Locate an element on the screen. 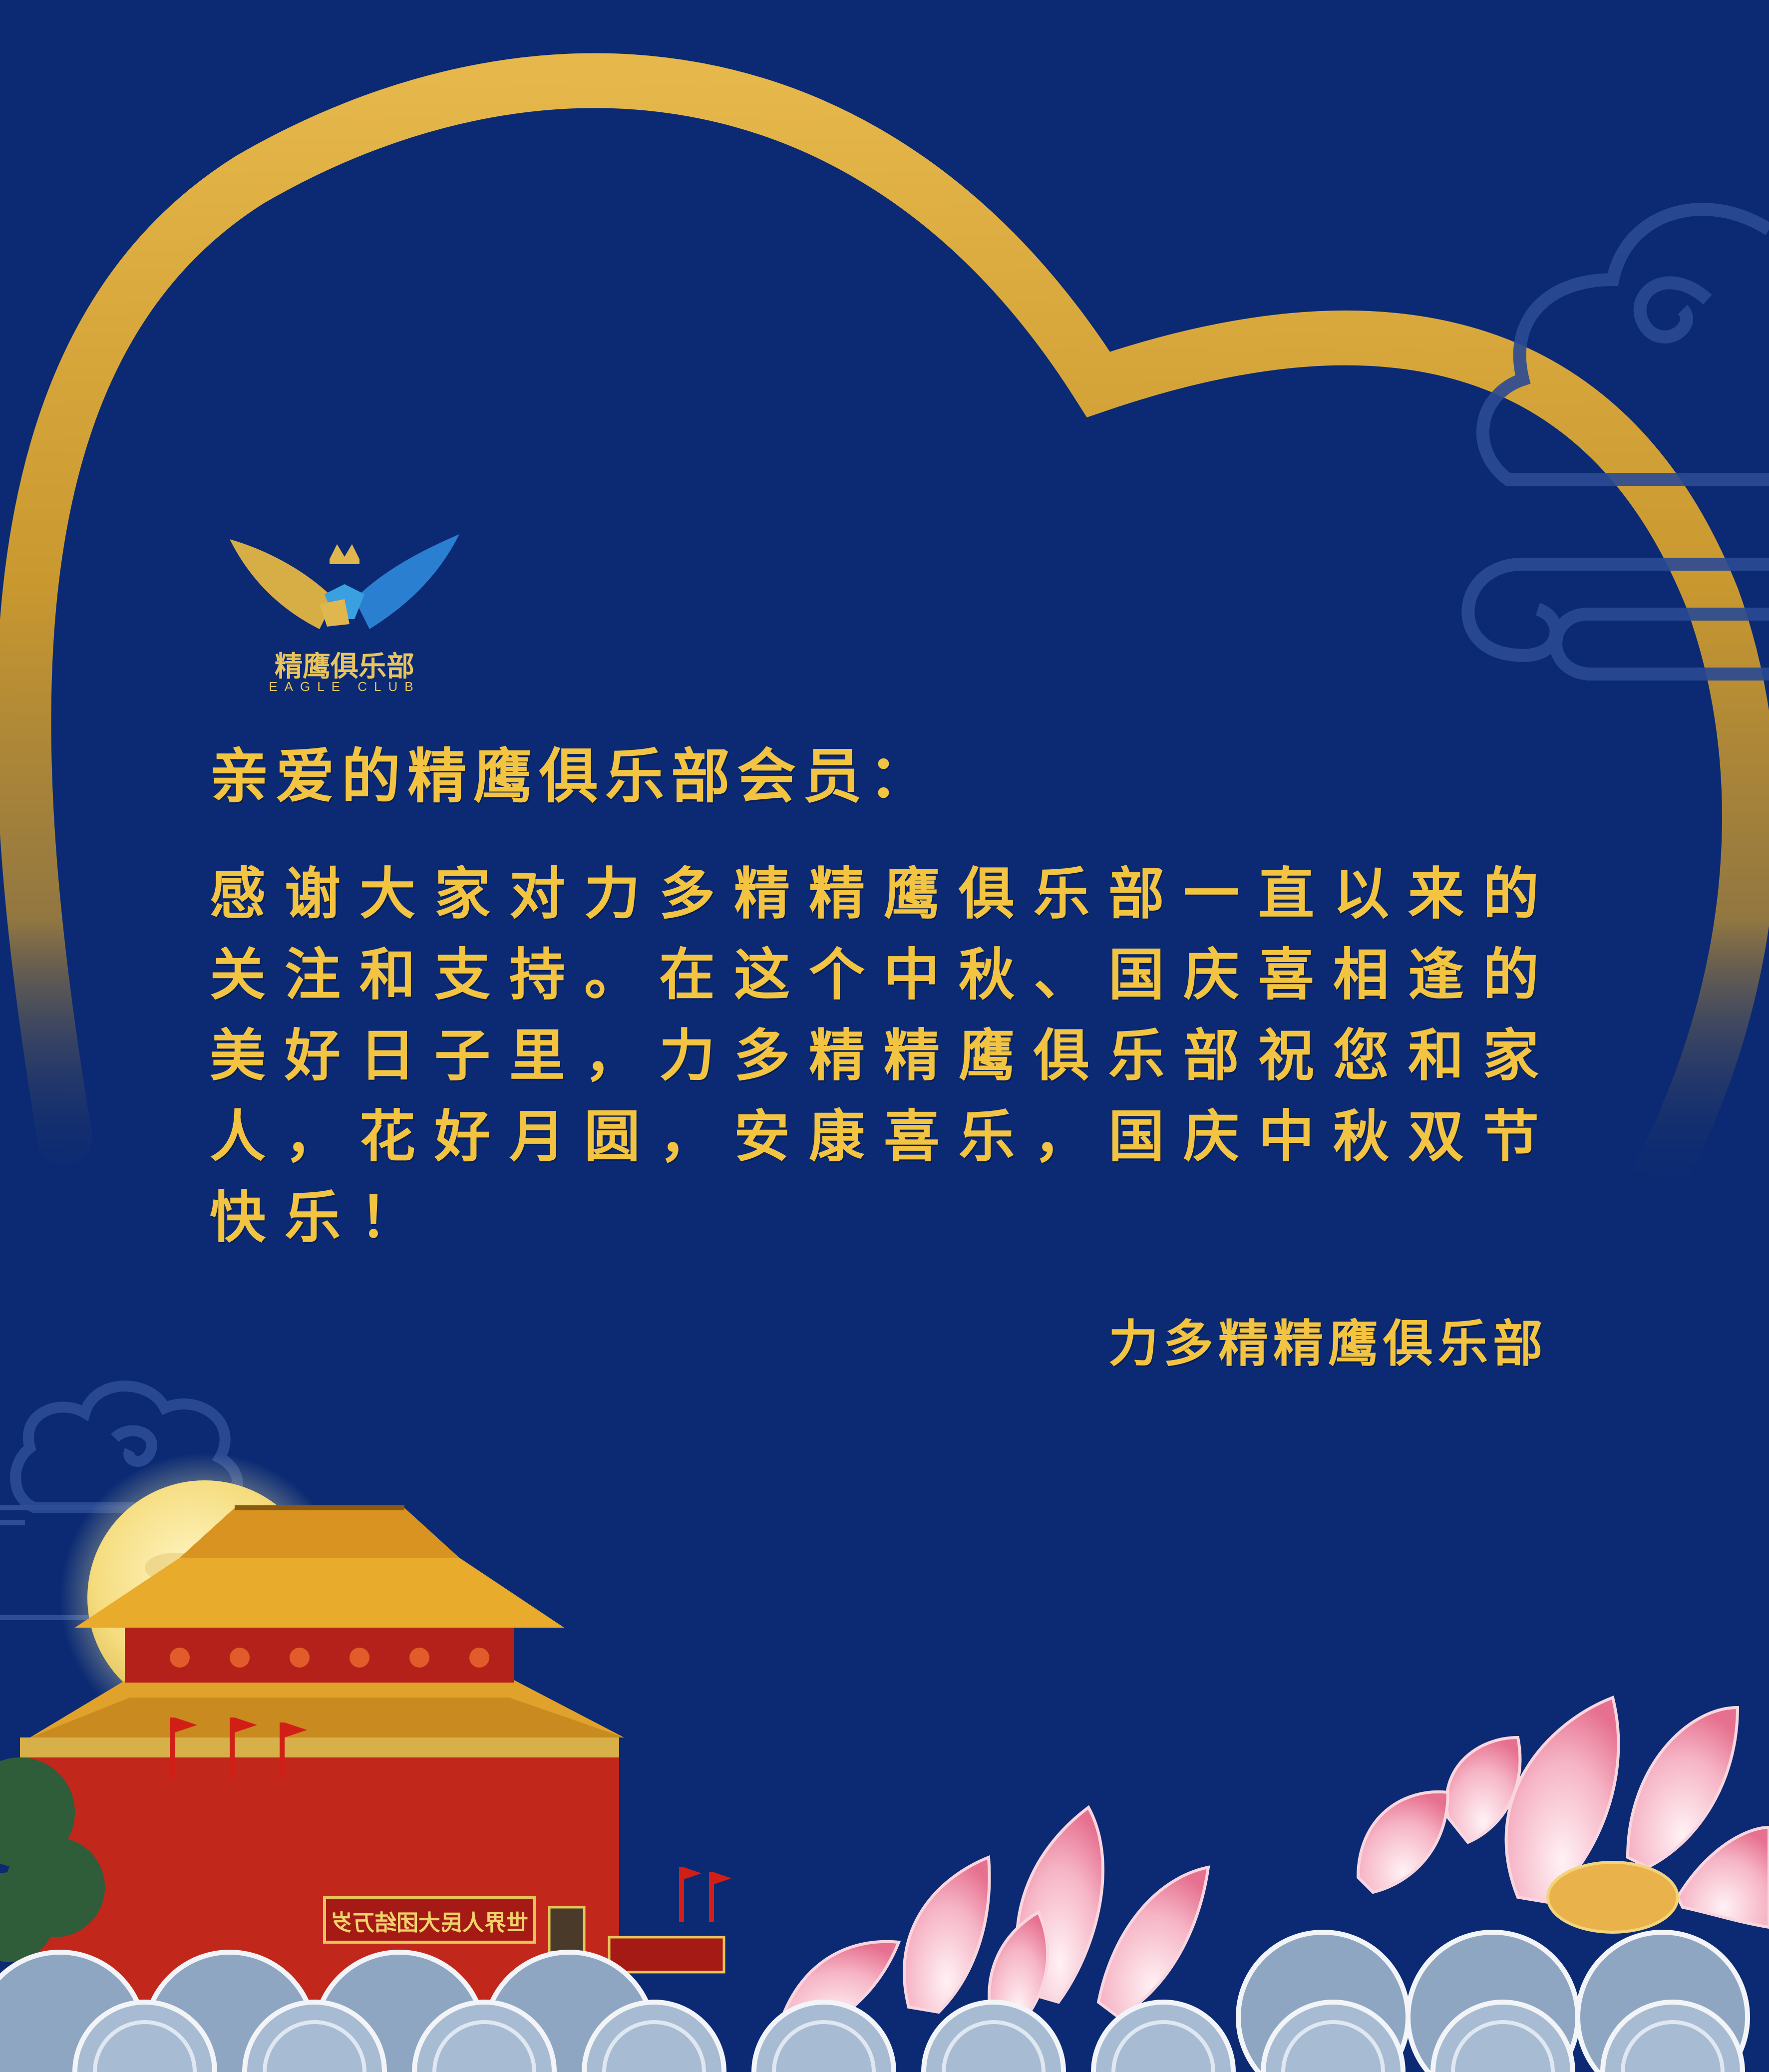 The height and width of the screenshot is (2072, 1769). logo-name: 精鹰俱乐部 is located at coordinates (344, 667).